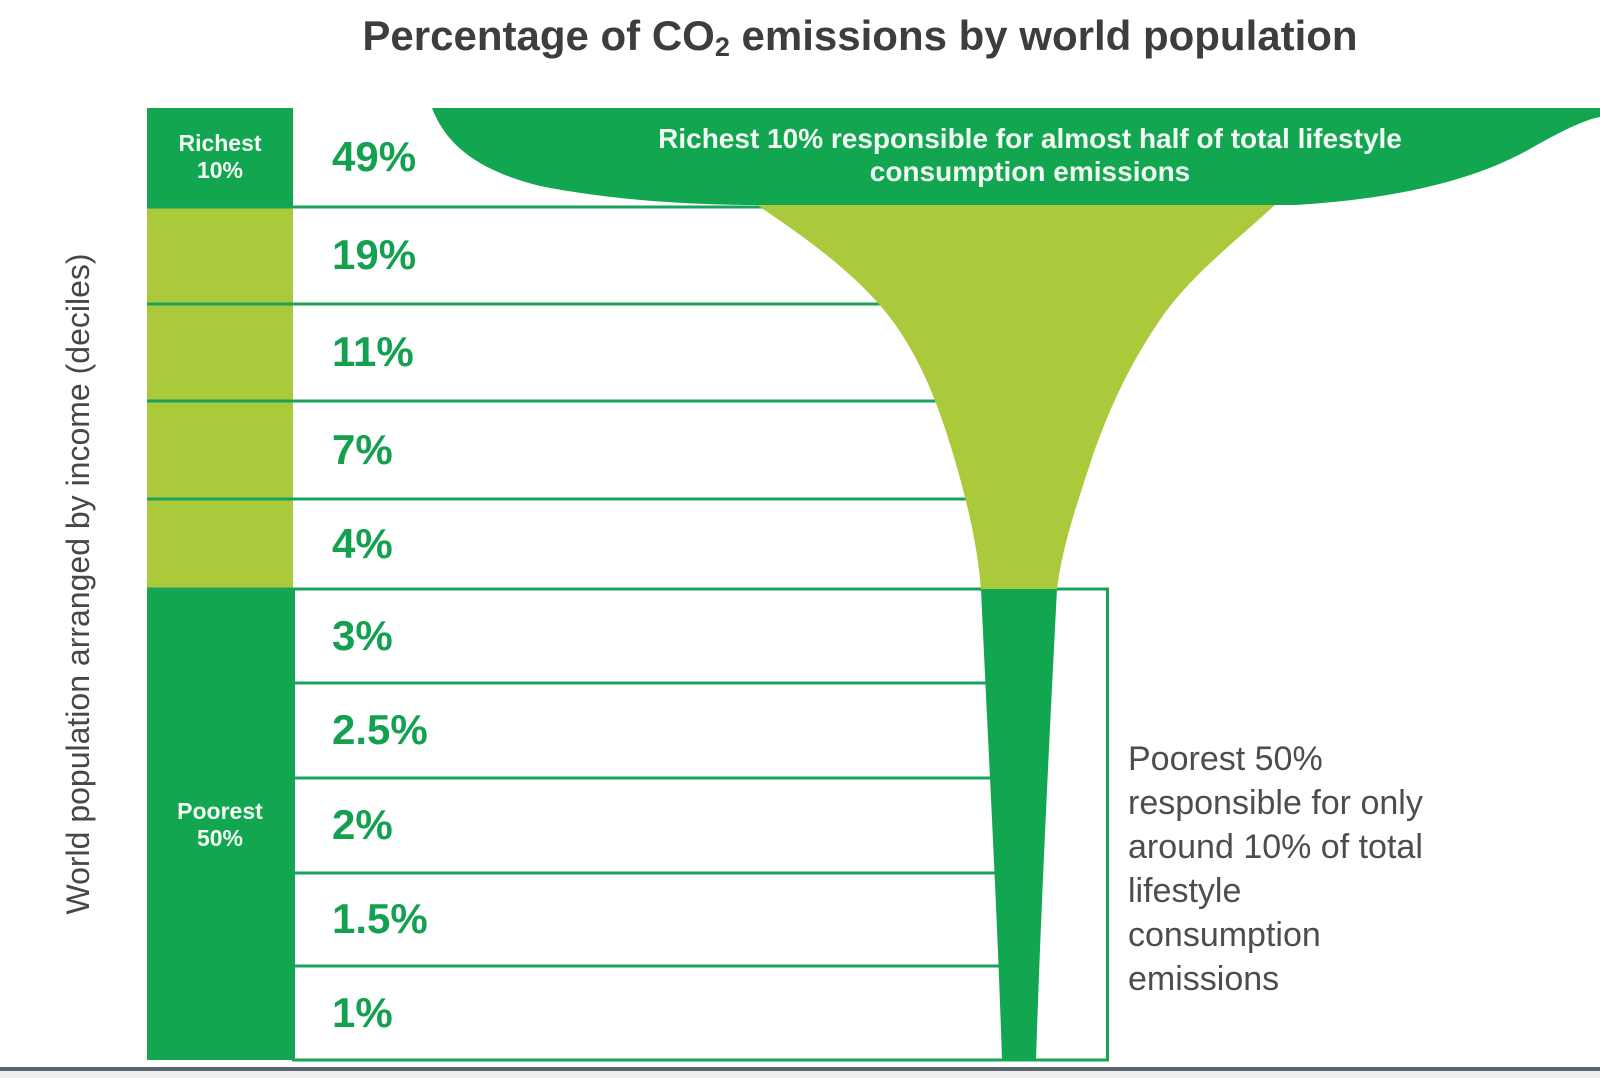 Image resolution: width=1600 pixels, height=1078 pixels. I want to click on funnel-poorest-stem-shape, so click(1019, 824).